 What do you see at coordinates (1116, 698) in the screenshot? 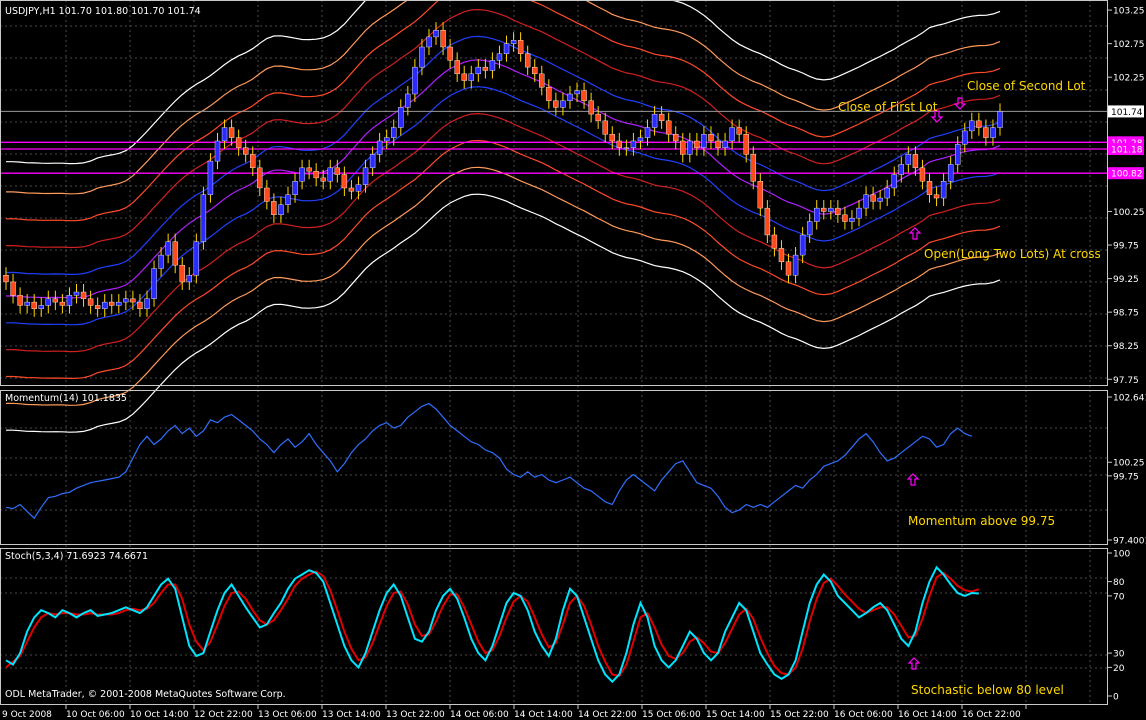
I see `y-tick-label: 0` at bounding box center [1116, 698].